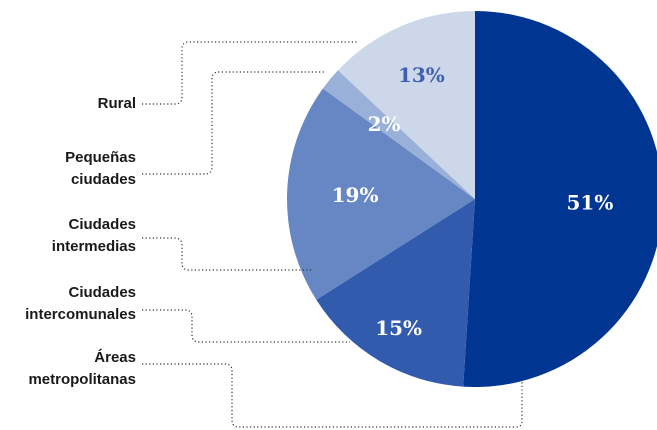 The image size is (657, 430). What do you see at coordinates (398, 328) in the screenshot?
I see `percent-label-ciudades-intercomunales: 15%` at bounding box center [398, 328].